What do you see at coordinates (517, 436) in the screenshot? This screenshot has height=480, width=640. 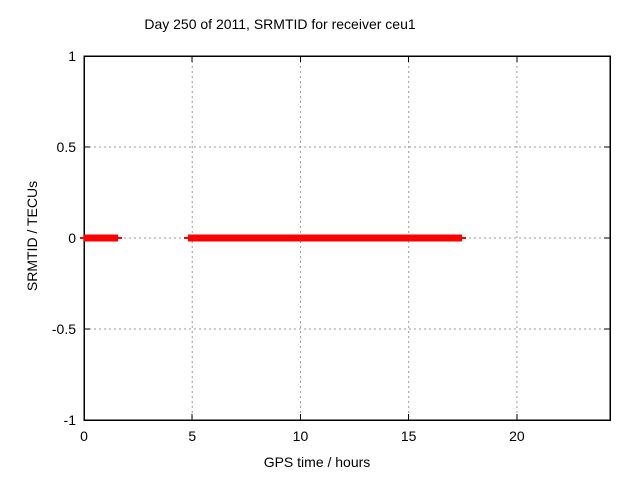 I see `x-tick-label: 20` at bounding box center [517, 436].